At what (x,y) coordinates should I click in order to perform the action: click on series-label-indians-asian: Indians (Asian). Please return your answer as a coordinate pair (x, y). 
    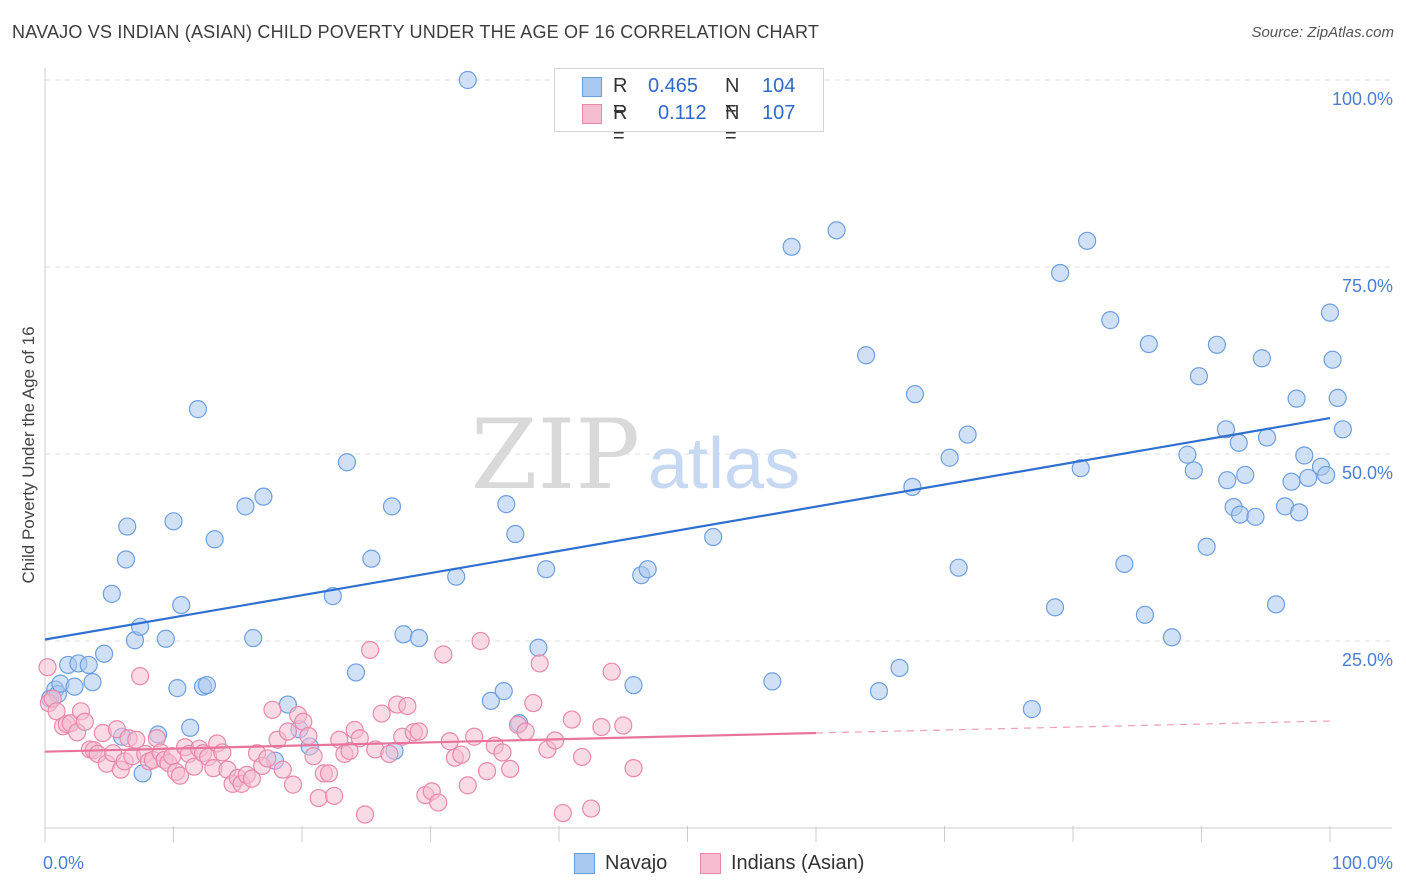
    Looking at the image, I should click on (798, 863).